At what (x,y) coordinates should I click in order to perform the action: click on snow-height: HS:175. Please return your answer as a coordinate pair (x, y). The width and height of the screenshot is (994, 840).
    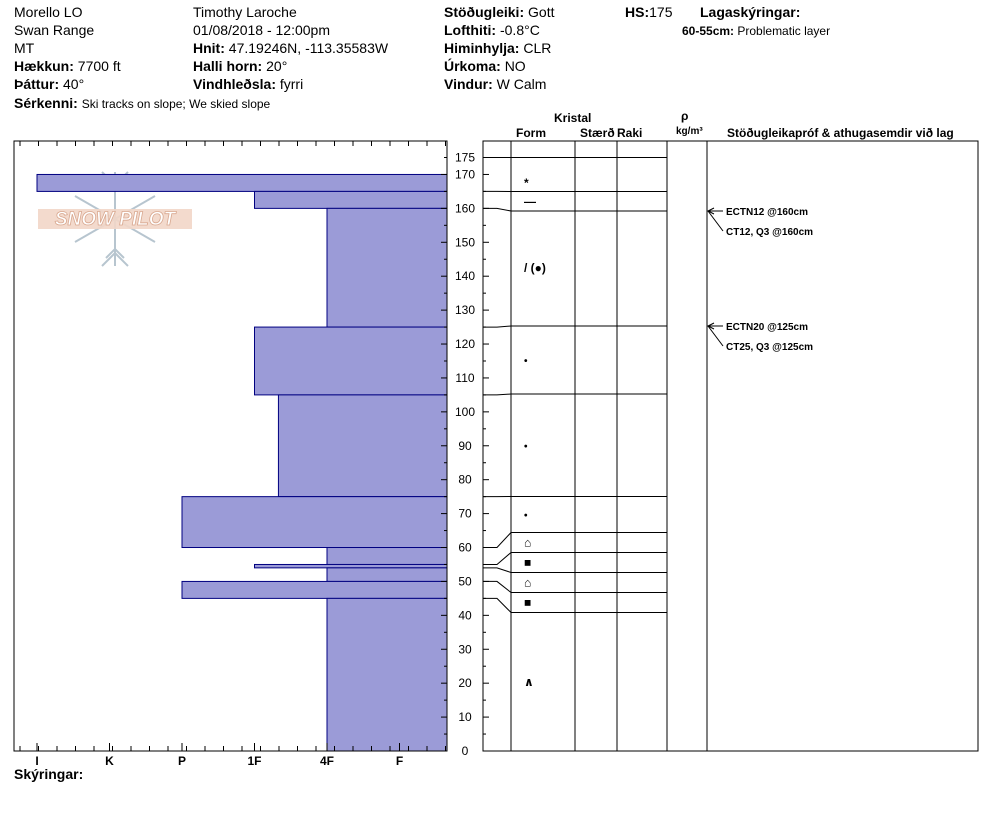
    Looking at the image, I should click on (648, 12).